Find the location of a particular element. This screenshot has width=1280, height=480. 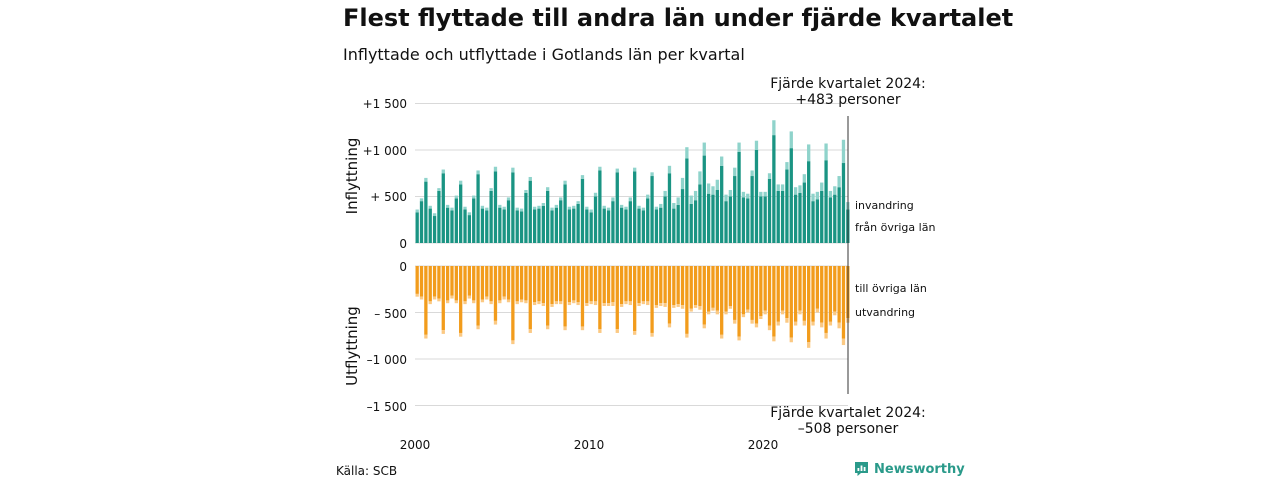

x-tick-2020: 2020 is located at coordinates (763, 445).